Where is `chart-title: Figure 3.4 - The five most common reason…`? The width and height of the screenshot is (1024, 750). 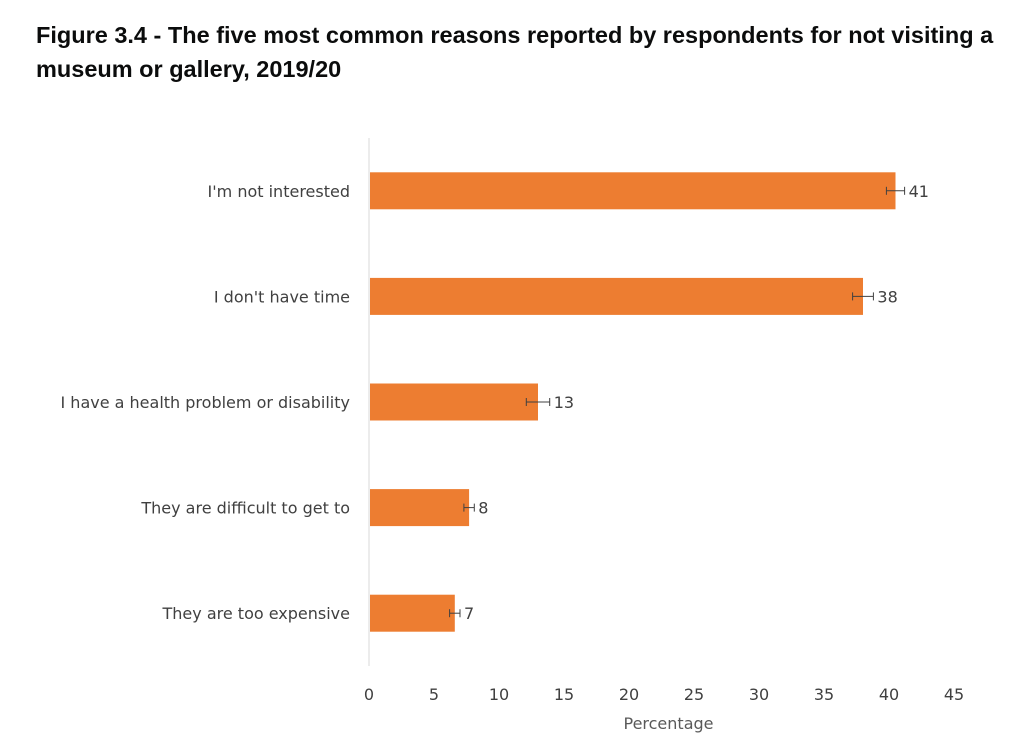
chart-title: Figure 3.4 - The five most common reason… is located at coordinates (515, 52).